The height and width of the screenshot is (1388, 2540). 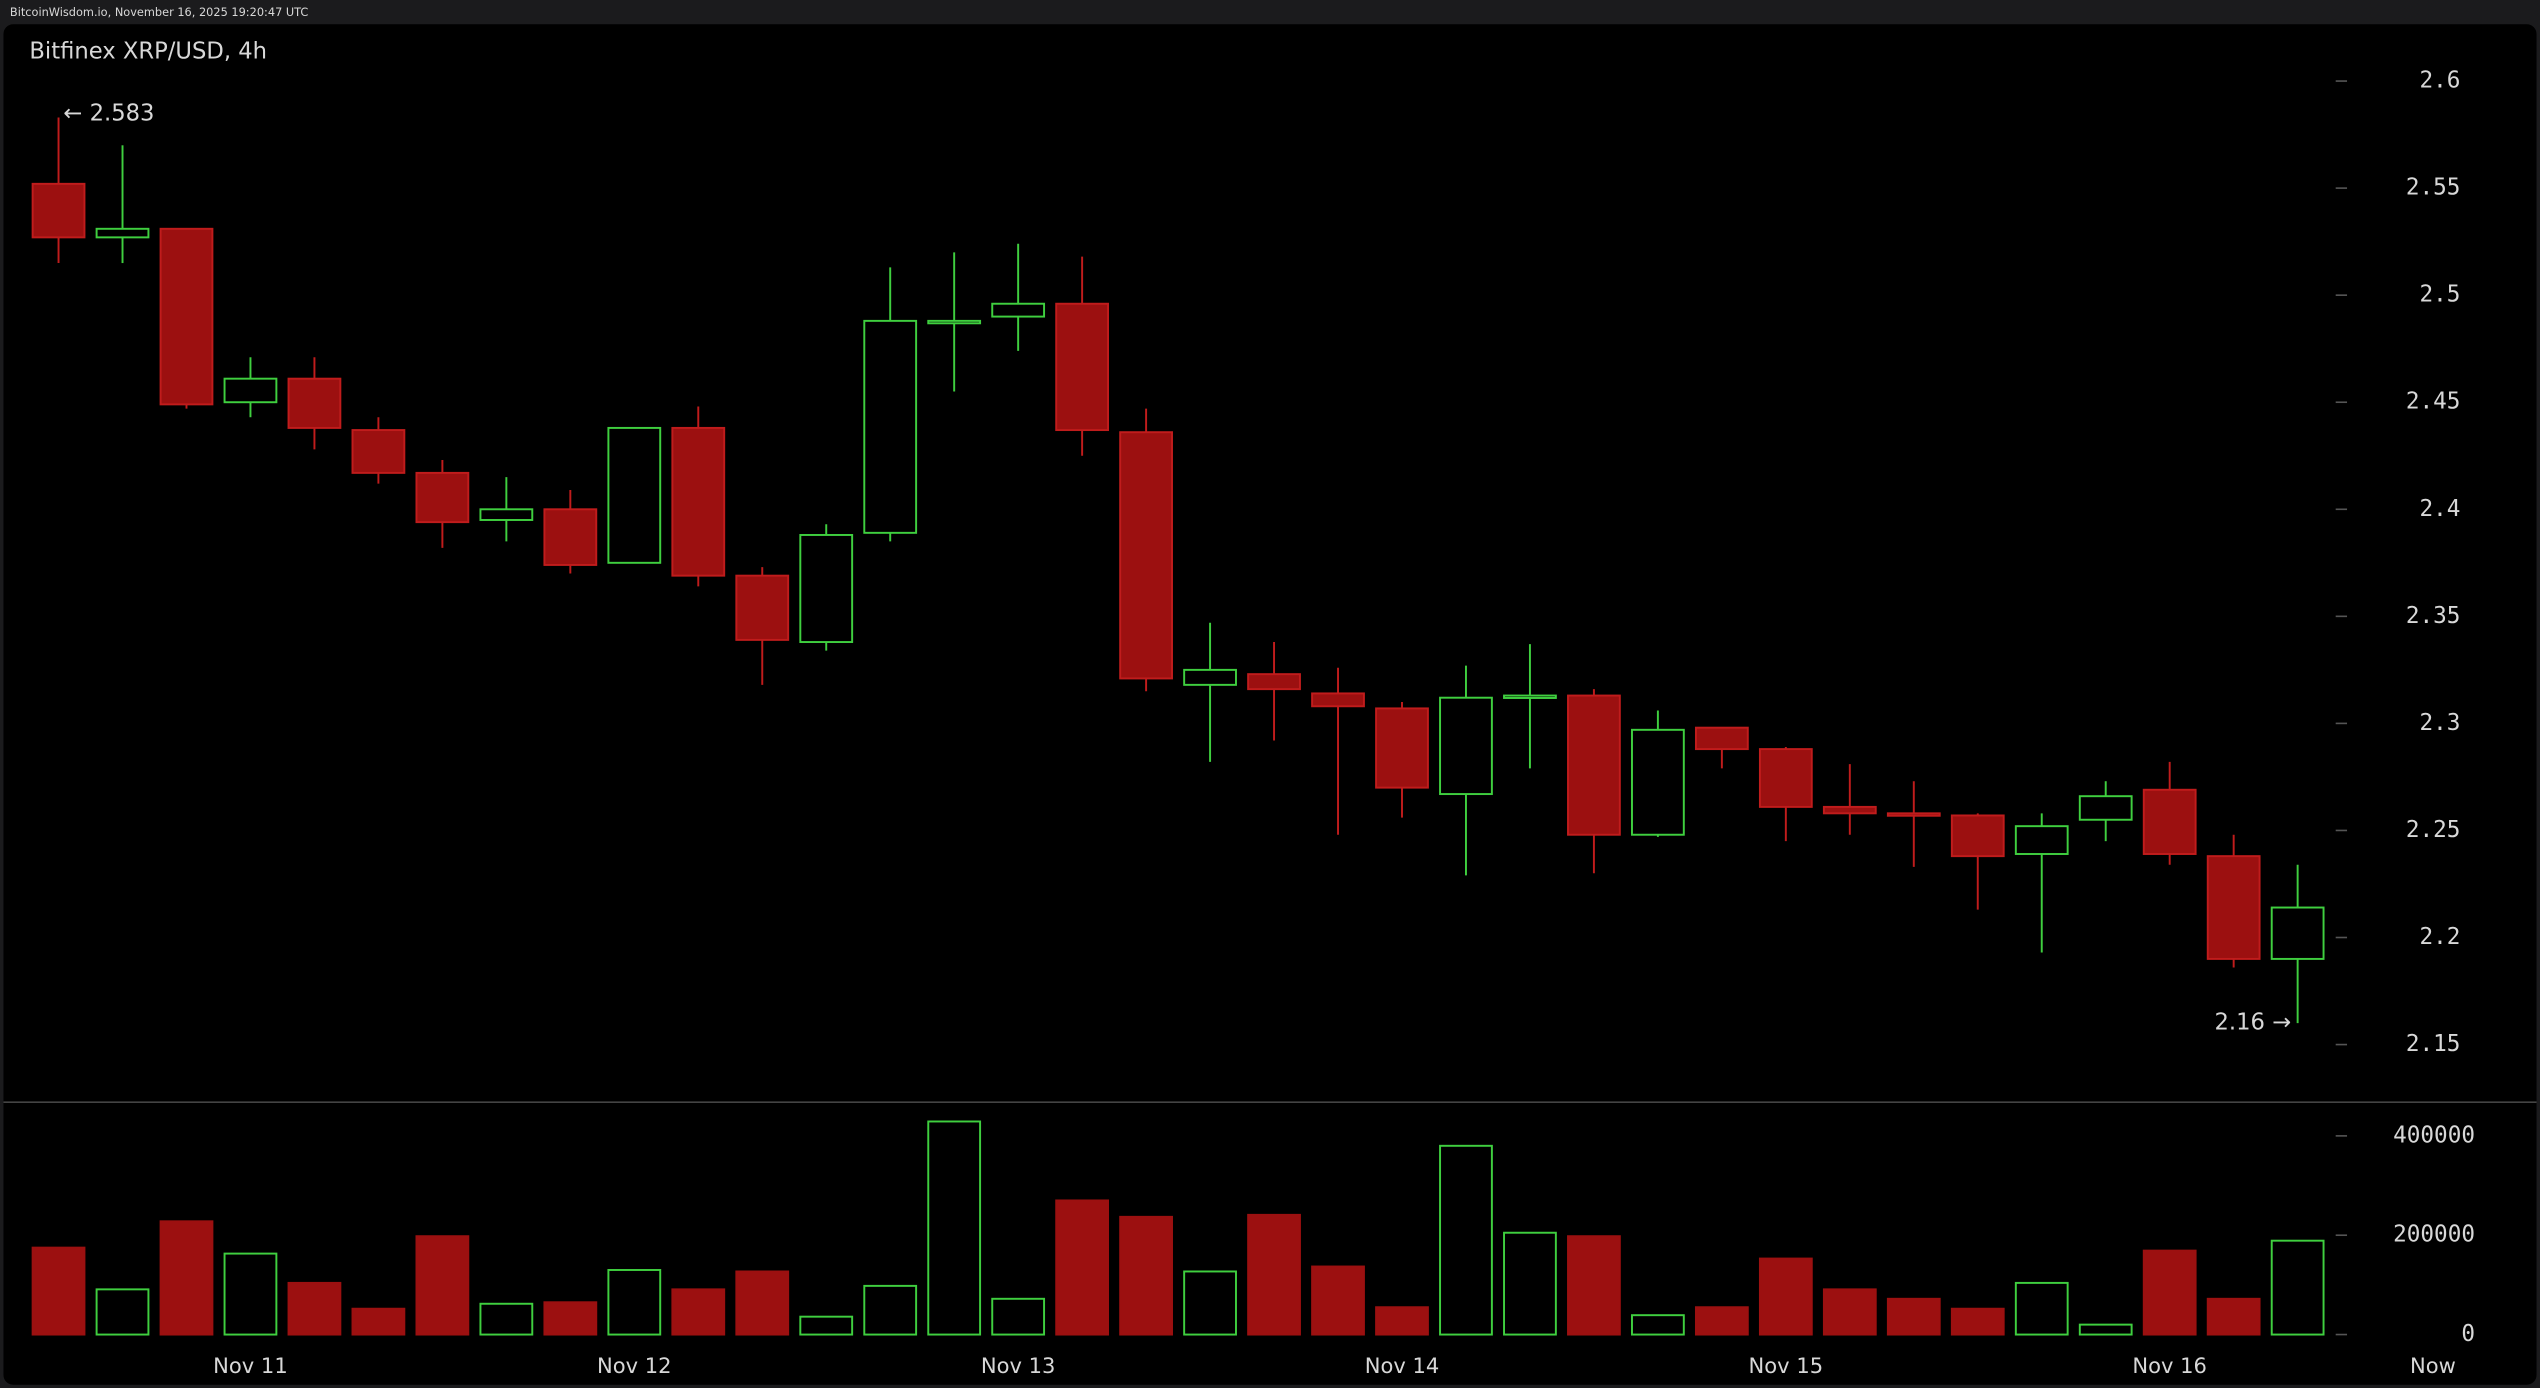 What do you see at coordinates (2433, 1044) in the screenshot?
I see `y-tick-label: 2.15` at bounding box center [2433, 1044].